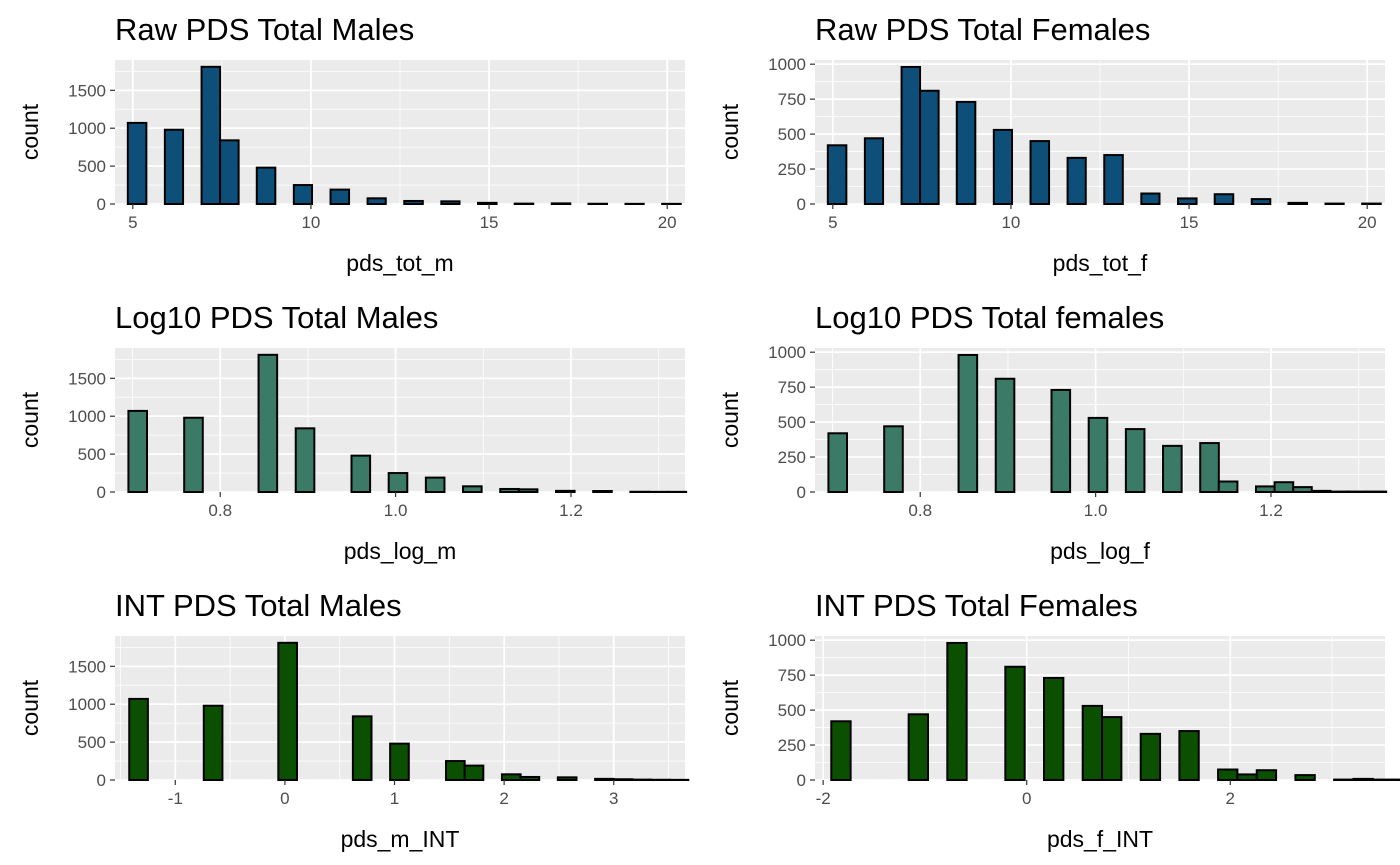  What do you see at coordinates (132, 222) in the screenshot?
I see `x-tick-label: 5` at bounding box center [132, 222].